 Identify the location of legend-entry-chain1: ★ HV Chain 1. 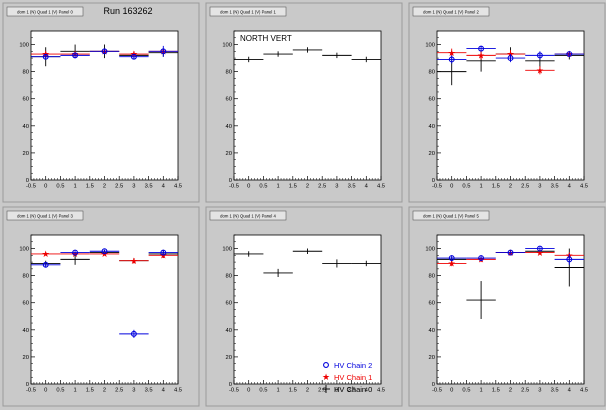
(347, 377).